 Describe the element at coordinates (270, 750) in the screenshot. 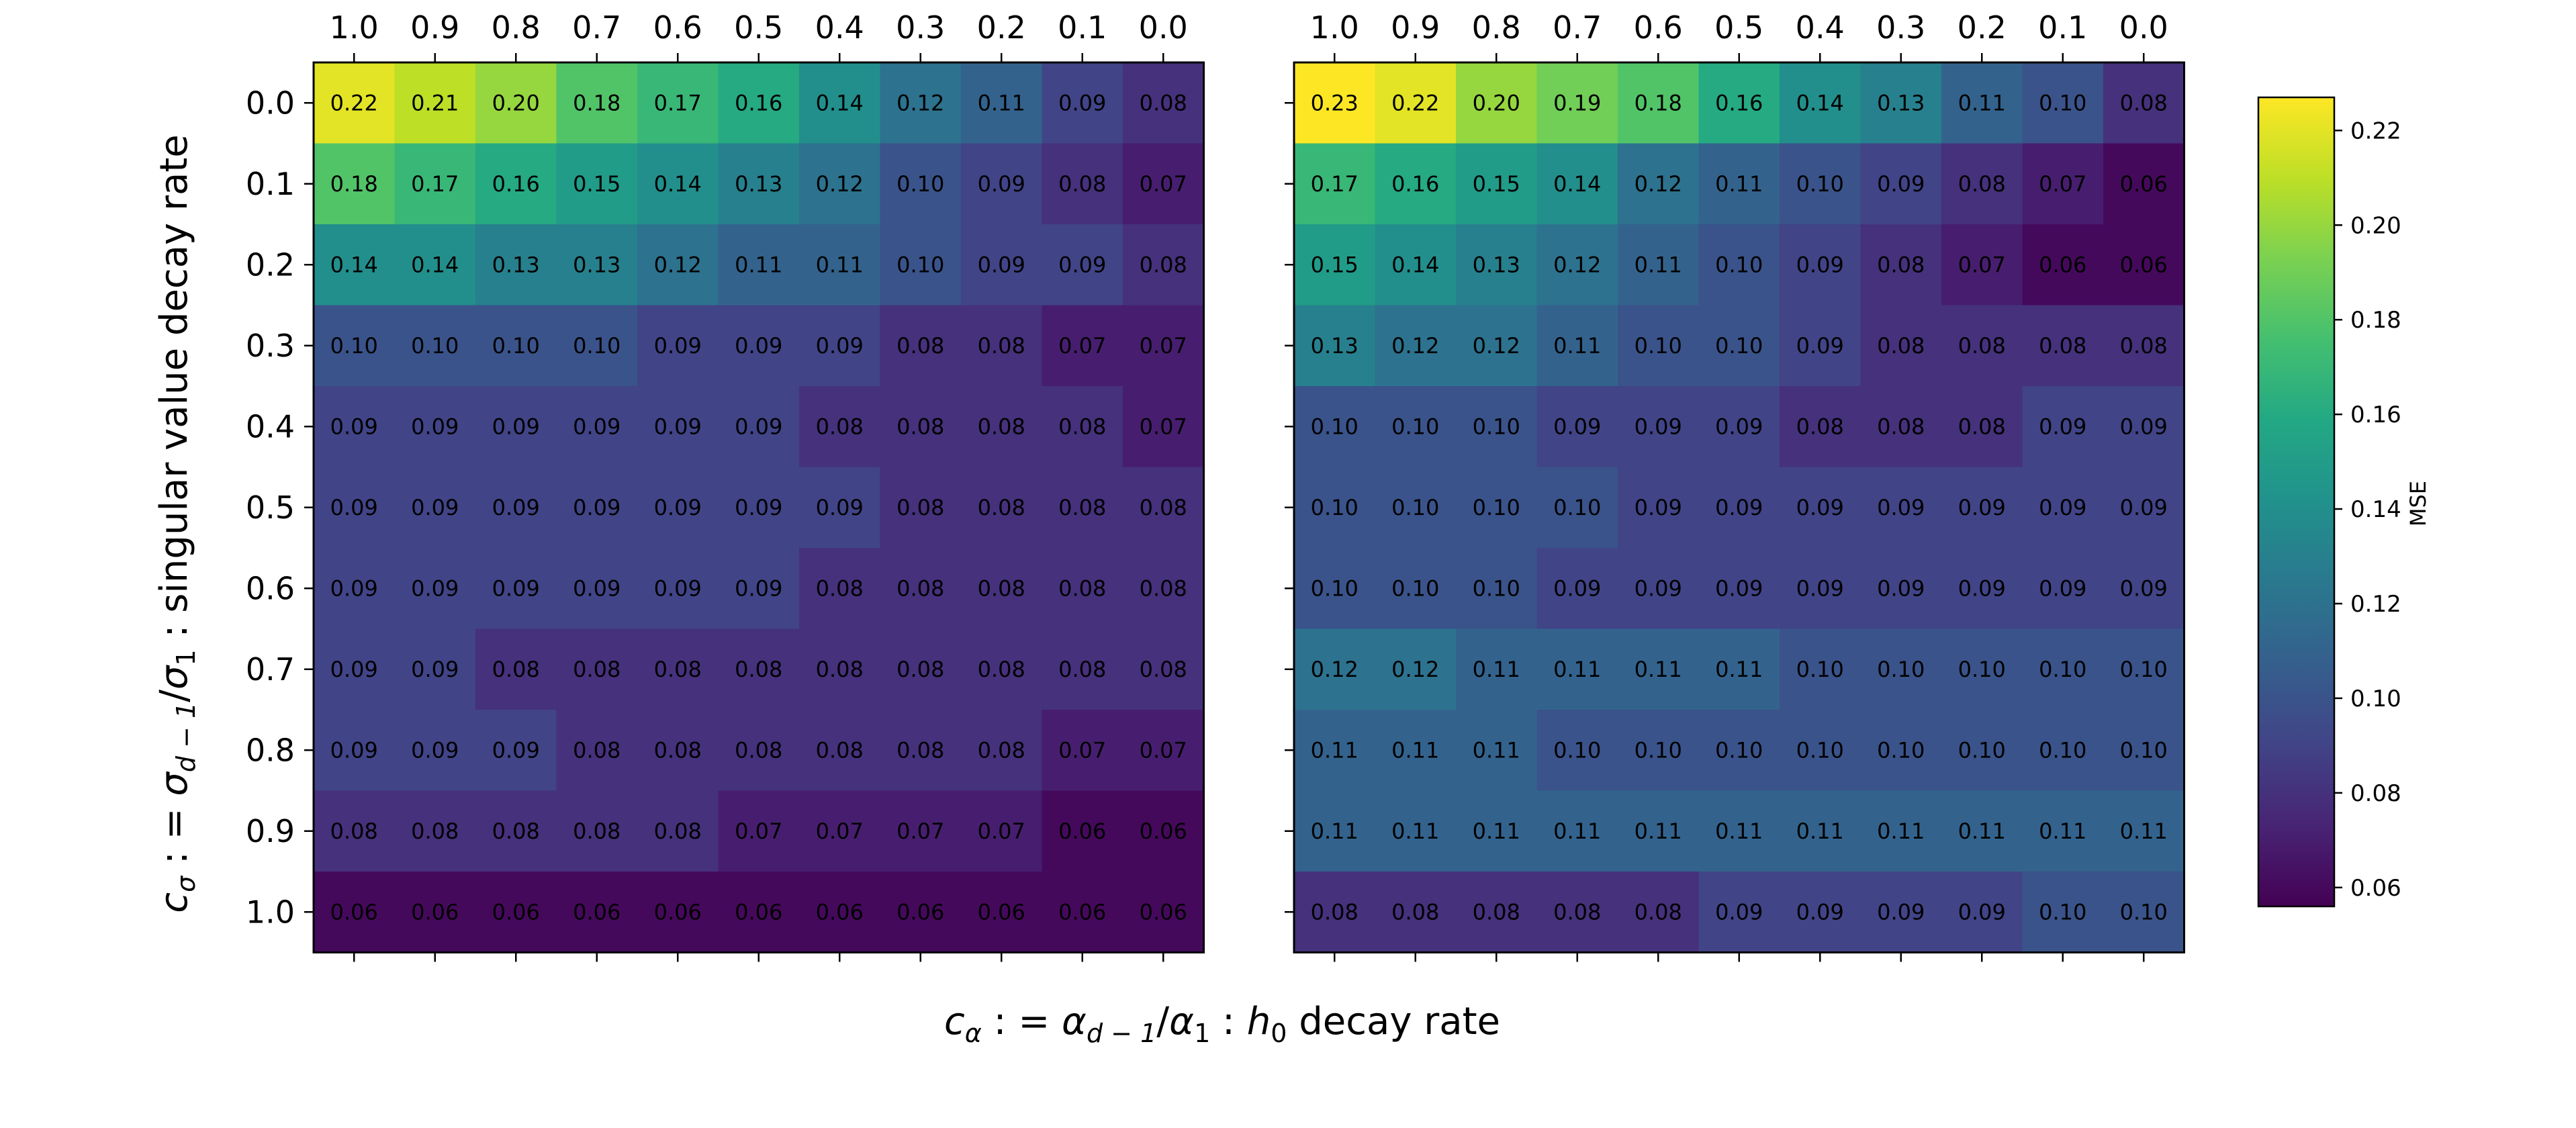

I see `y-tick-label: 0.8` at that location.